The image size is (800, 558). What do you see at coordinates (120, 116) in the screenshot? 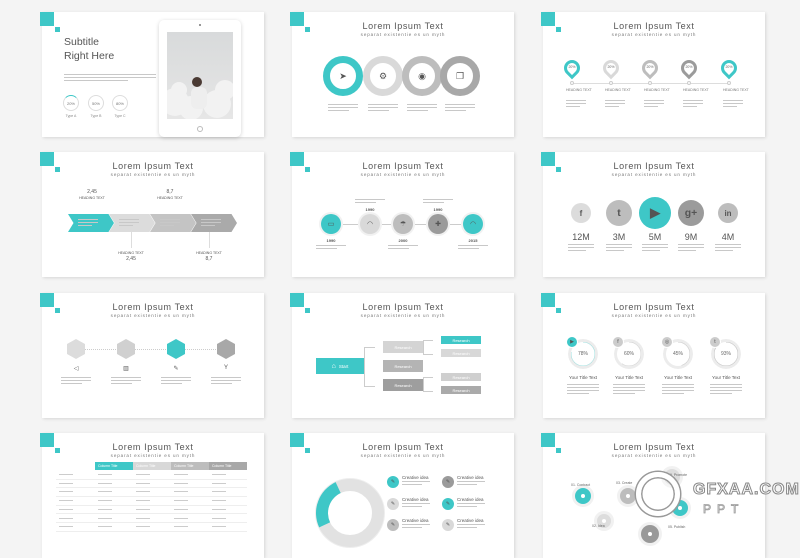
I see `ring-label: Type C` at bounding box center [120, 116].